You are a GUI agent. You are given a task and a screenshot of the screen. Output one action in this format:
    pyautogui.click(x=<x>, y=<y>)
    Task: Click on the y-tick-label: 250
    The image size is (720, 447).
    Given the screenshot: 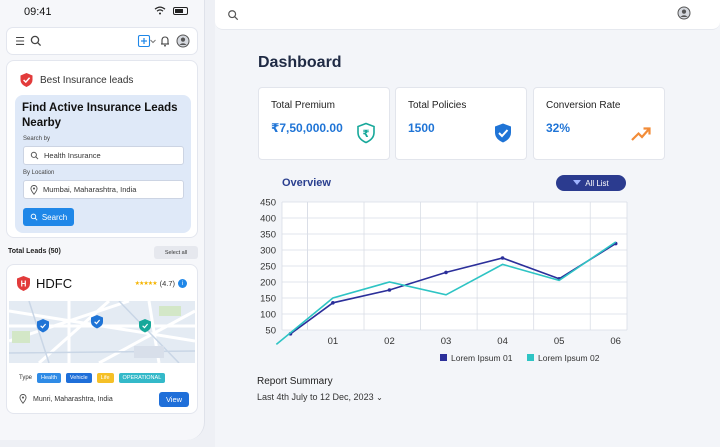 What is the action you would take?
    pyautogui.click(x=268, y=267)
    